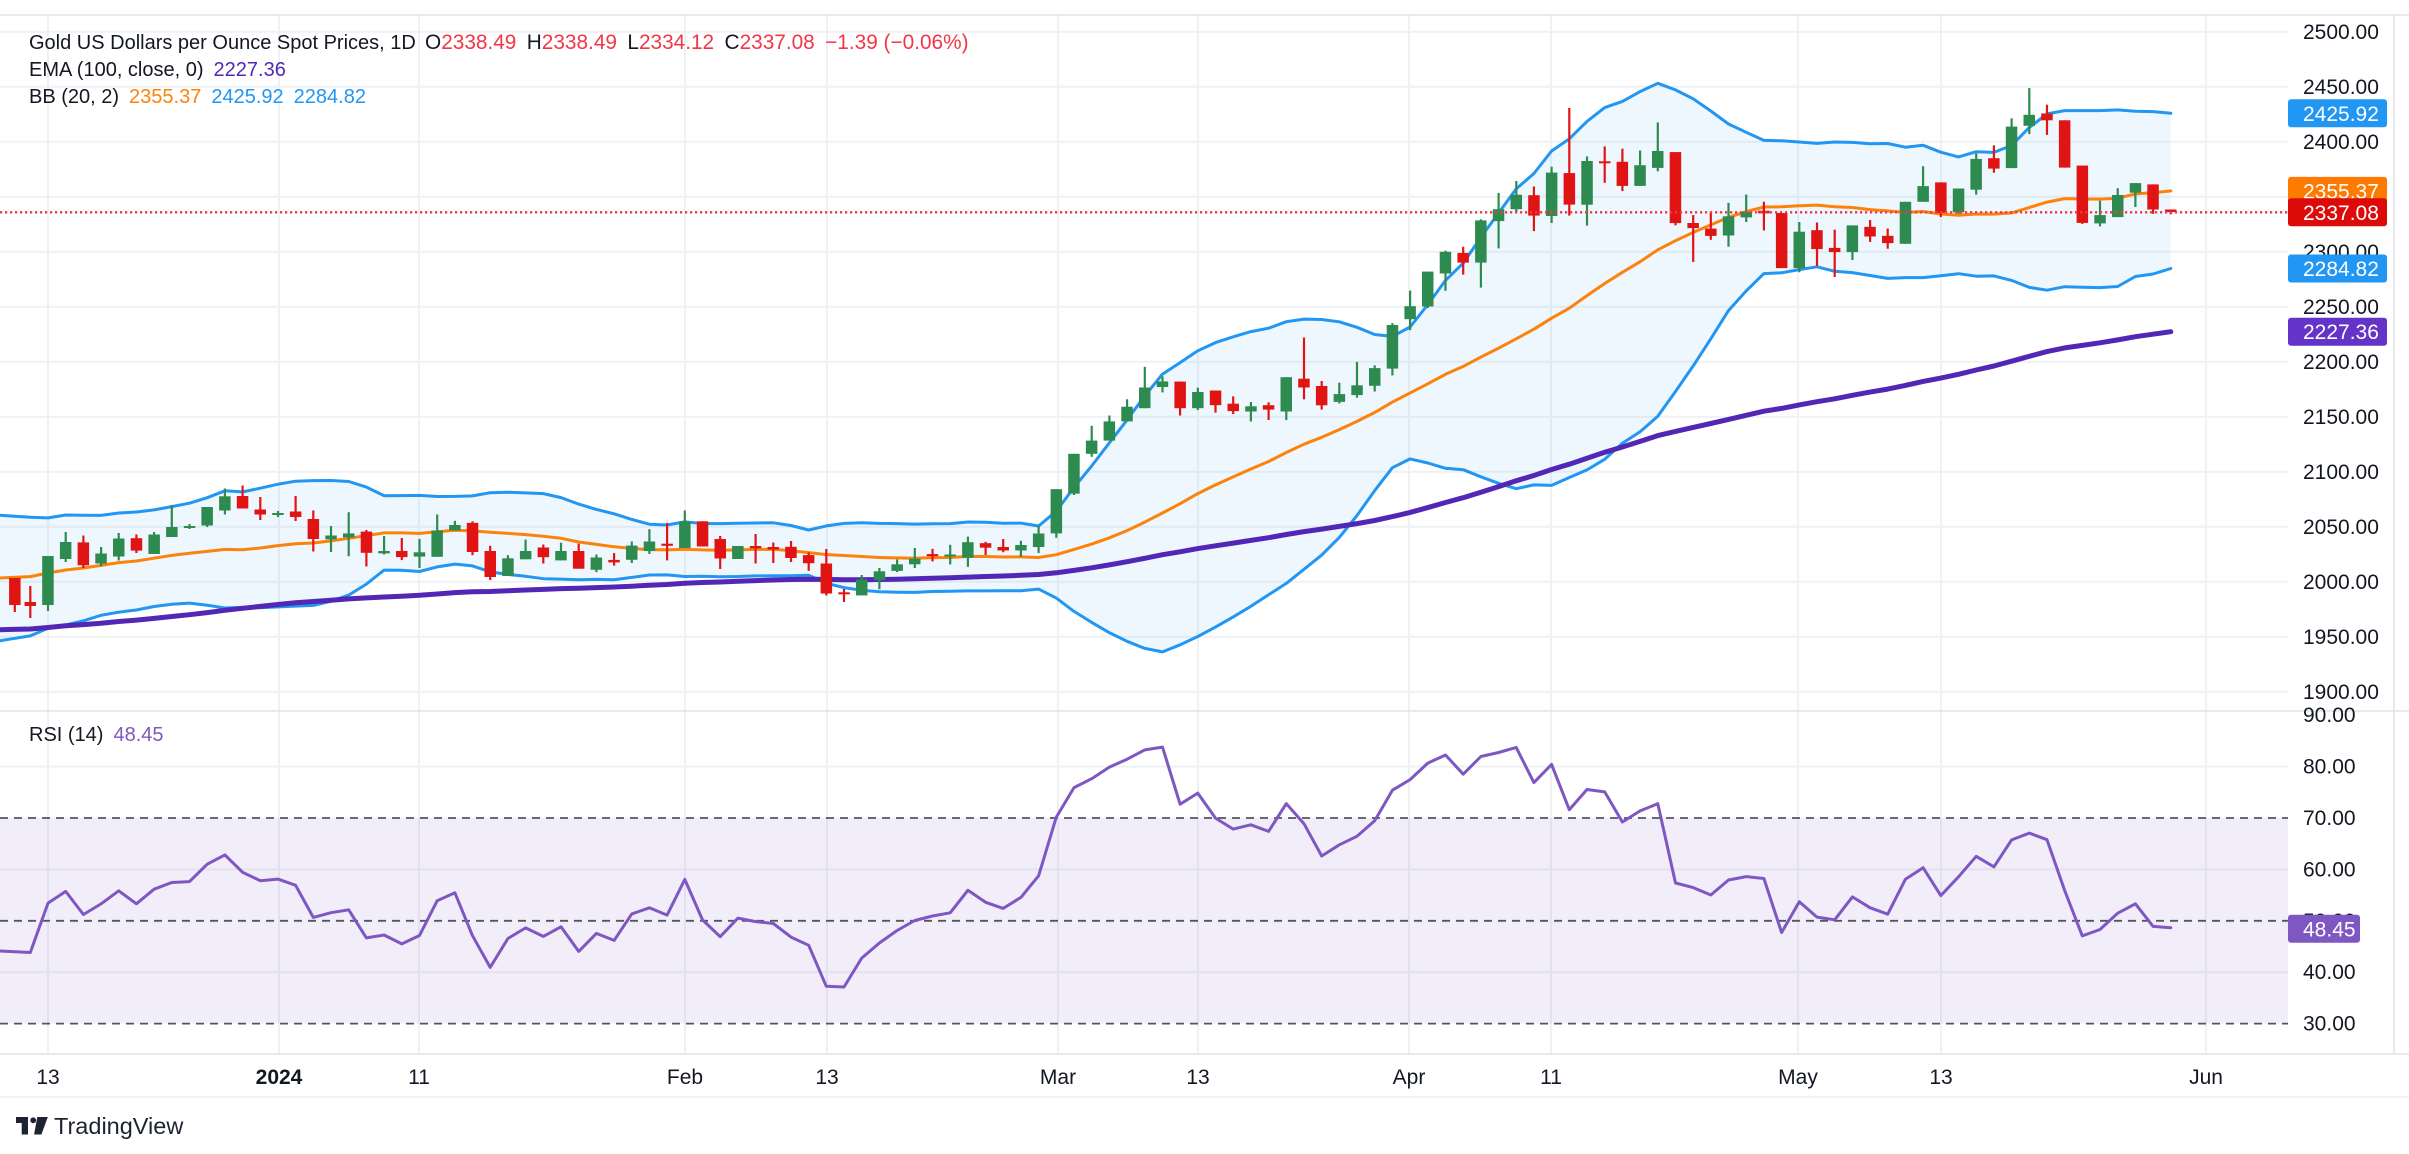 This screenshot has height=1154, width=2409. Describe the element at coordinates (2341, 692) in the screenshot. I see `svg-text: 1900.00` at that location.